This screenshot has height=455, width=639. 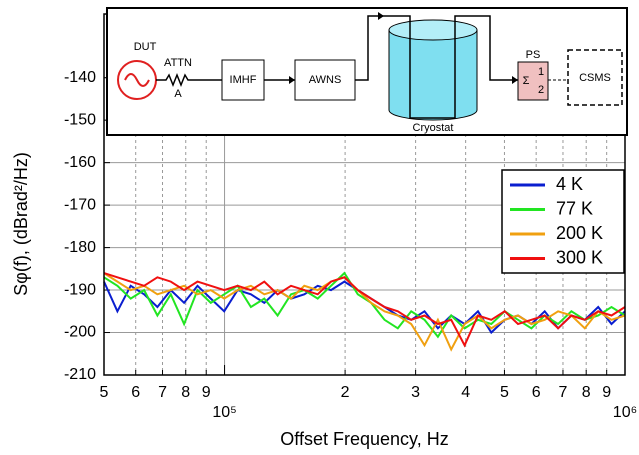 What do you see at coordinates (625, 412) in the screenshot?
I see `x-tick-label: 10⁶` at bounding box center [625, 412].